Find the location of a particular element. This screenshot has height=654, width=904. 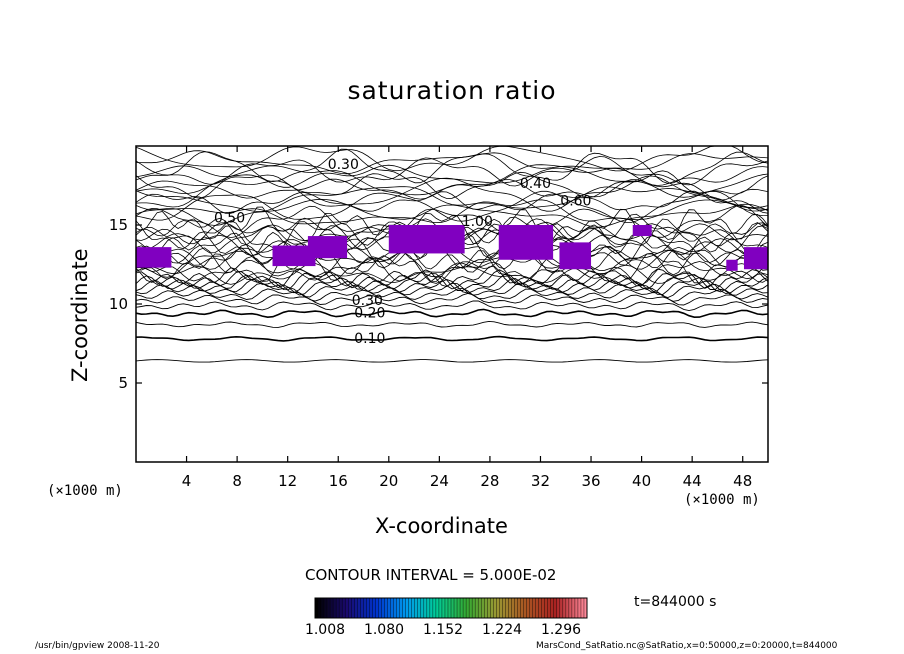

contour-interval-text: CONTOUR INTERVAL = 5.000E-02 is located at coordinates (431, 575).